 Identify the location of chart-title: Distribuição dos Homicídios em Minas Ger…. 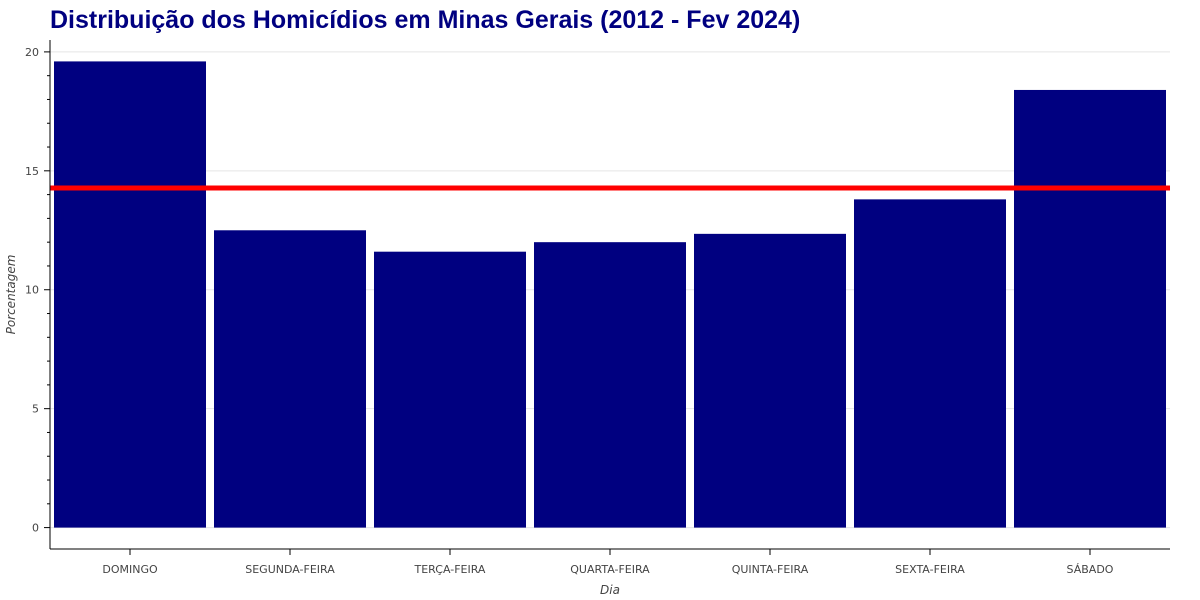
(425, 20).